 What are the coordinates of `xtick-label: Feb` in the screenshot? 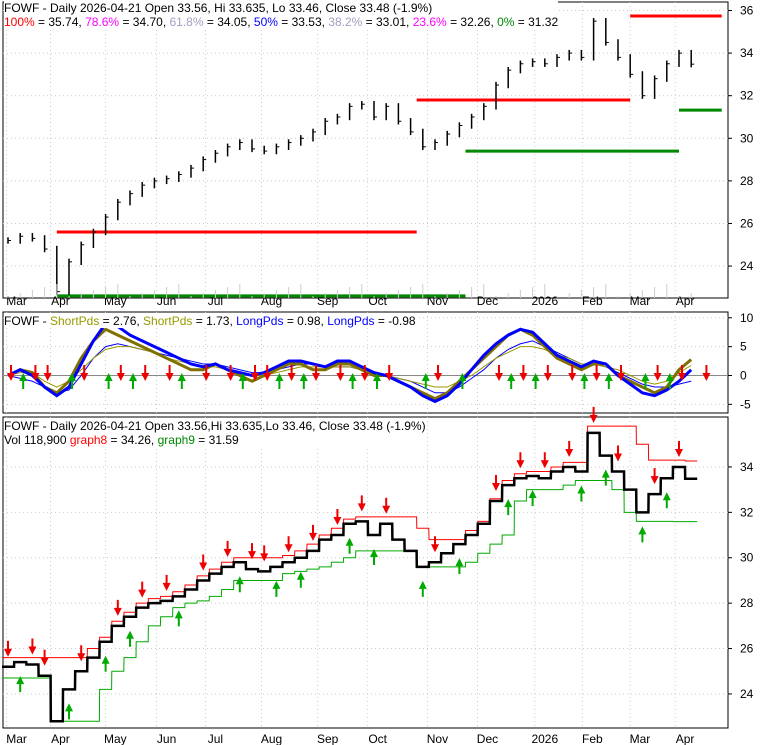 It's located at (592, 301).